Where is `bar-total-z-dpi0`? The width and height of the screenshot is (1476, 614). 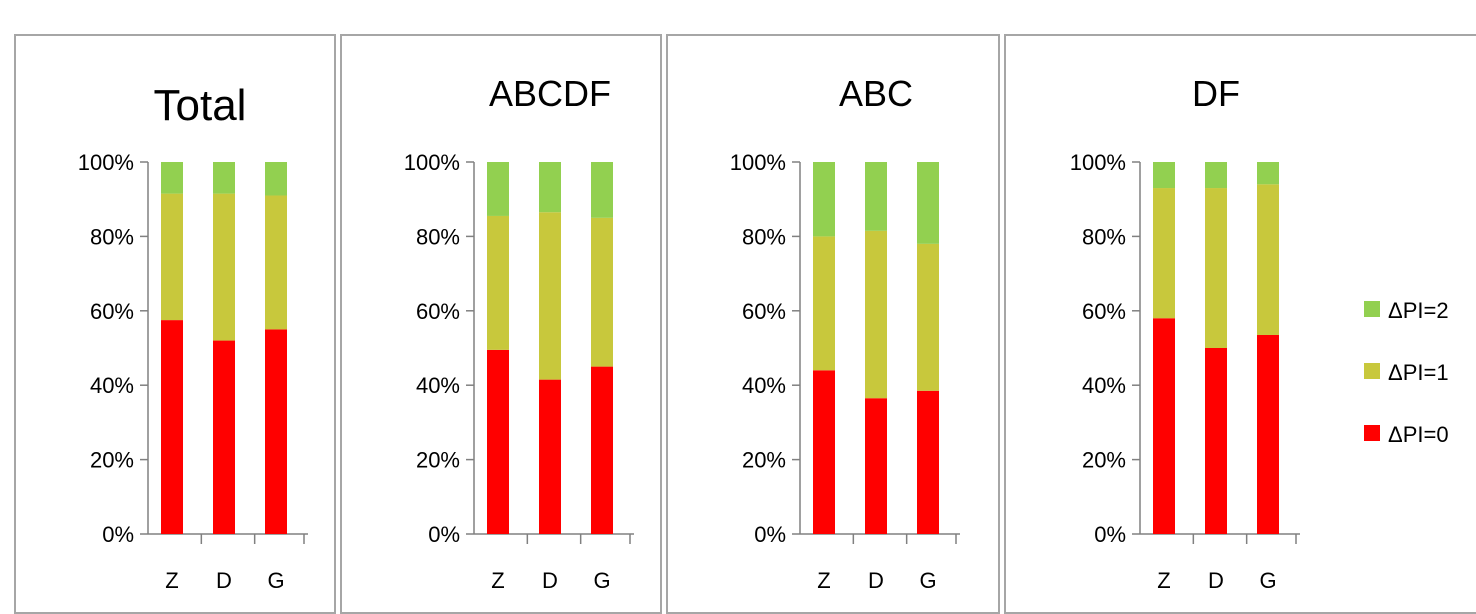 bar-total-z-dpi0 is located at coordinates (172, 427).